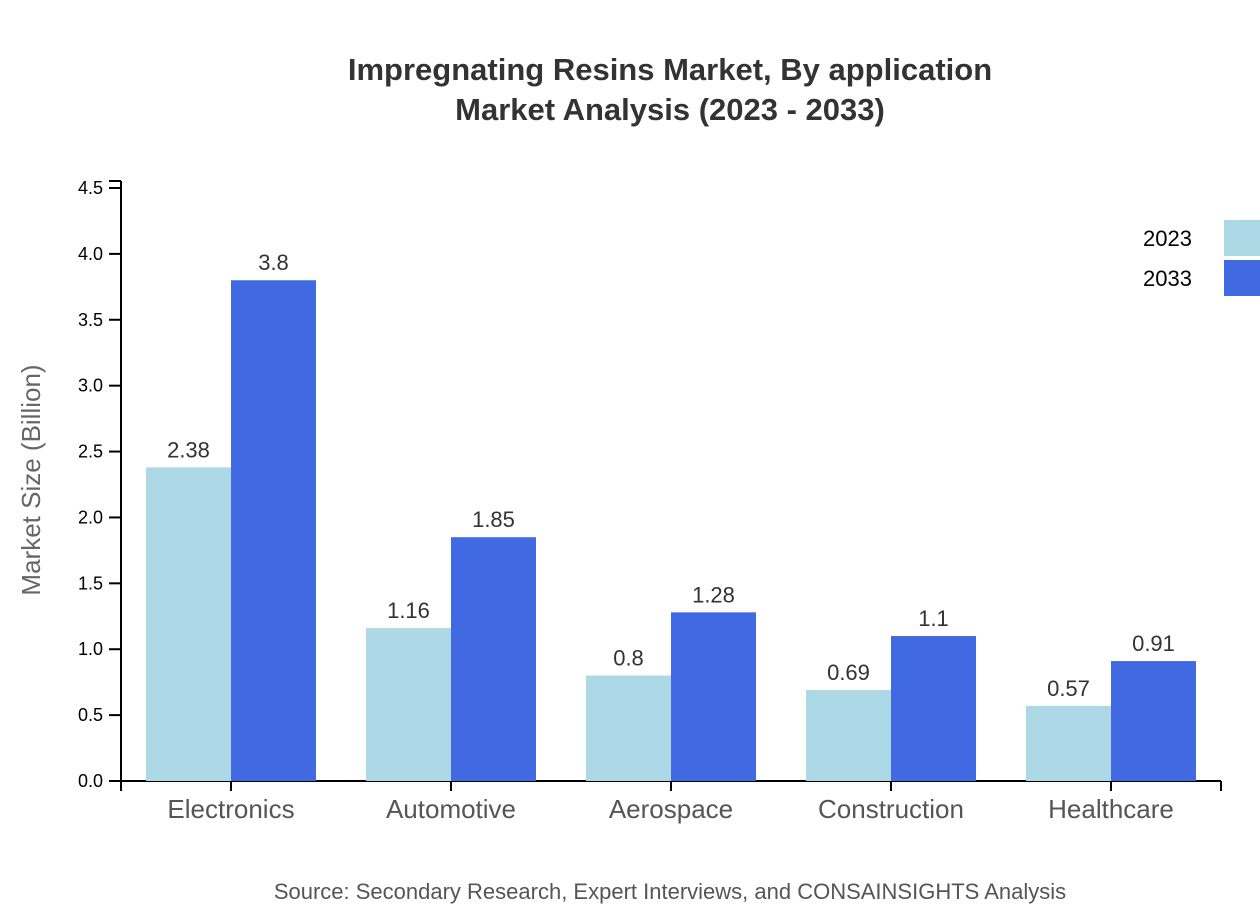 The width and height of the screenshot is (1260, 920). Describe the element at coordinates (628, 658) in the screenshot. I see `data-label: 0.8` at that location.